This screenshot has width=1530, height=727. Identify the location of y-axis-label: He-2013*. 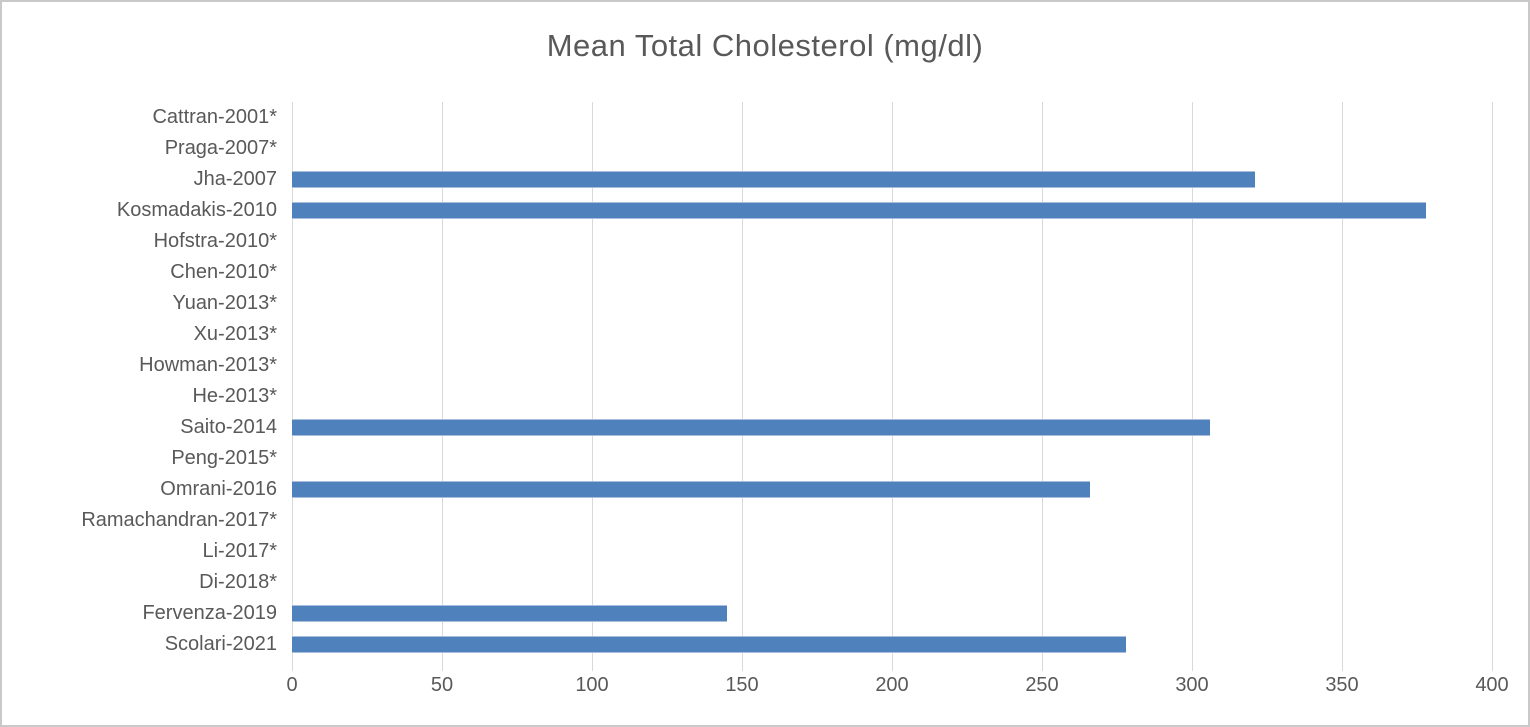
(234, 396).